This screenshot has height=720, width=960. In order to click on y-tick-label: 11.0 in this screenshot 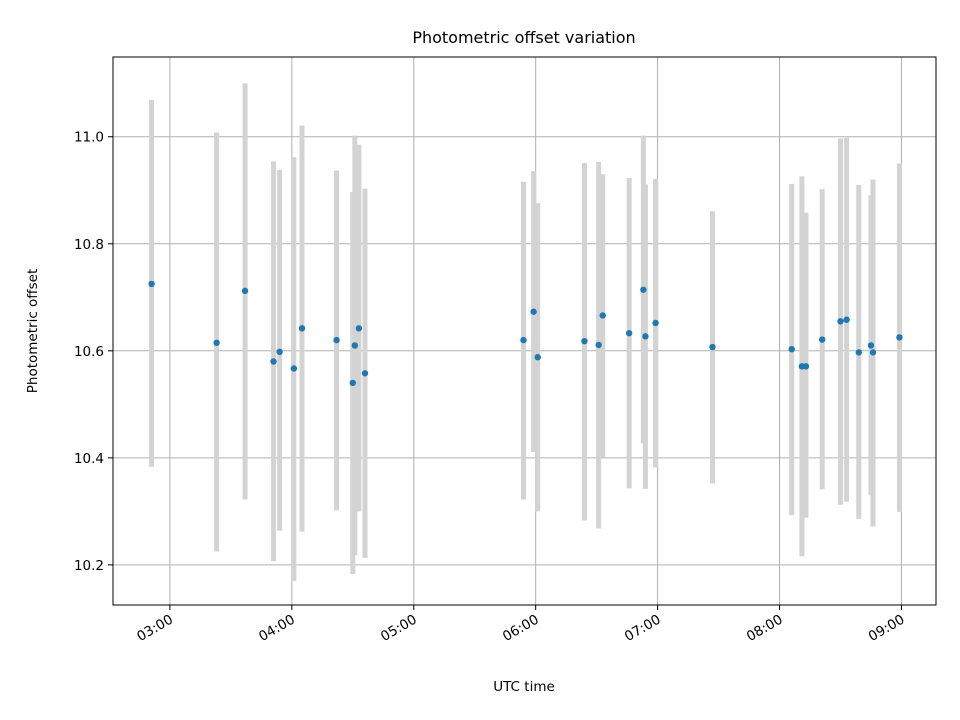, I will do `click(89, 138)`.